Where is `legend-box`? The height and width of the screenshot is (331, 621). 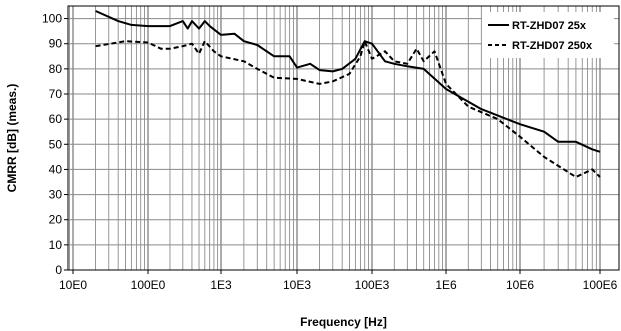
legend-box is located at coordinates (548, 35).